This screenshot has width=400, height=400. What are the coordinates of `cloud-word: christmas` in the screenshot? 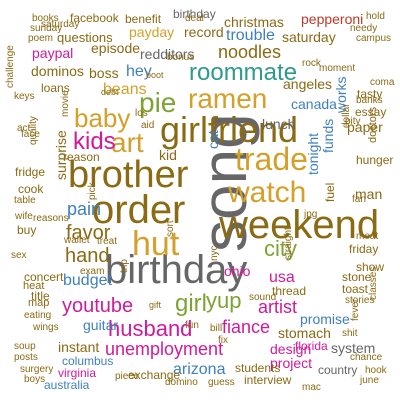 It's located at (254, 22).